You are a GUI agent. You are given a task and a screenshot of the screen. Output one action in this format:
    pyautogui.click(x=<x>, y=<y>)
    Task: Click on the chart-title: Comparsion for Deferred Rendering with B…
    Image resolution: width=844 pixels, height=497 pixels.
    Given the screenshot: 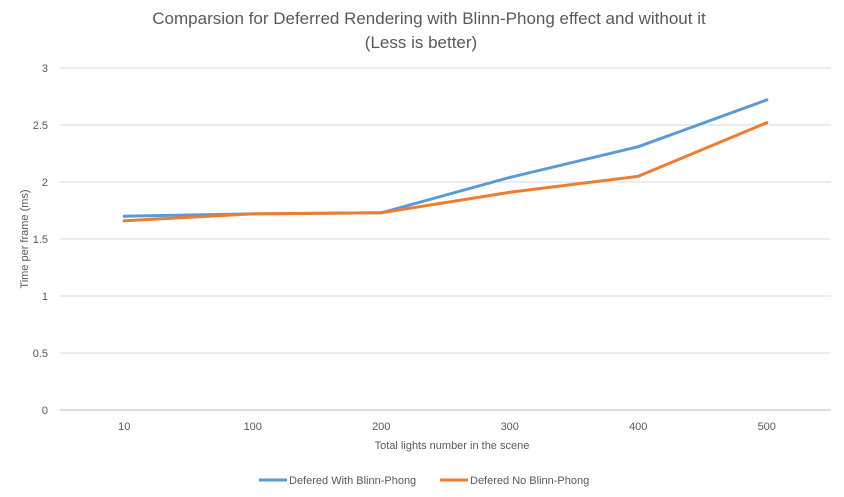 What is the action you would take?
    pyautogui.click(x=429, y=18)
    